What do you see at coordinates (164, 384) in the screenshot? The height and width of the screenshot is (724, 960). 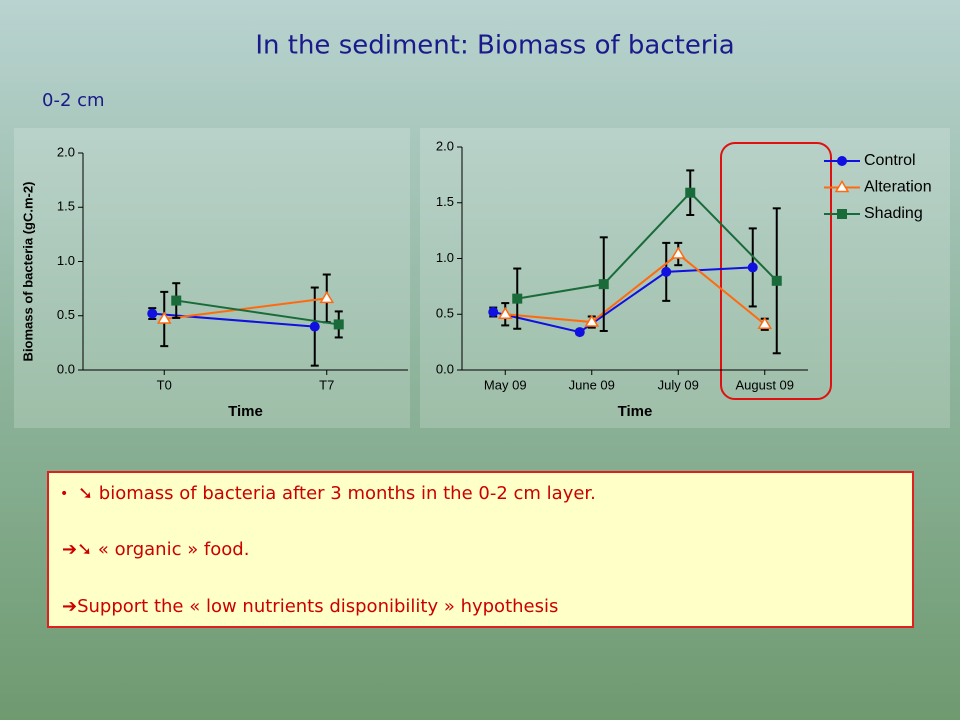 I see `x-tick-label: T0` at bounding box center [164, 384].